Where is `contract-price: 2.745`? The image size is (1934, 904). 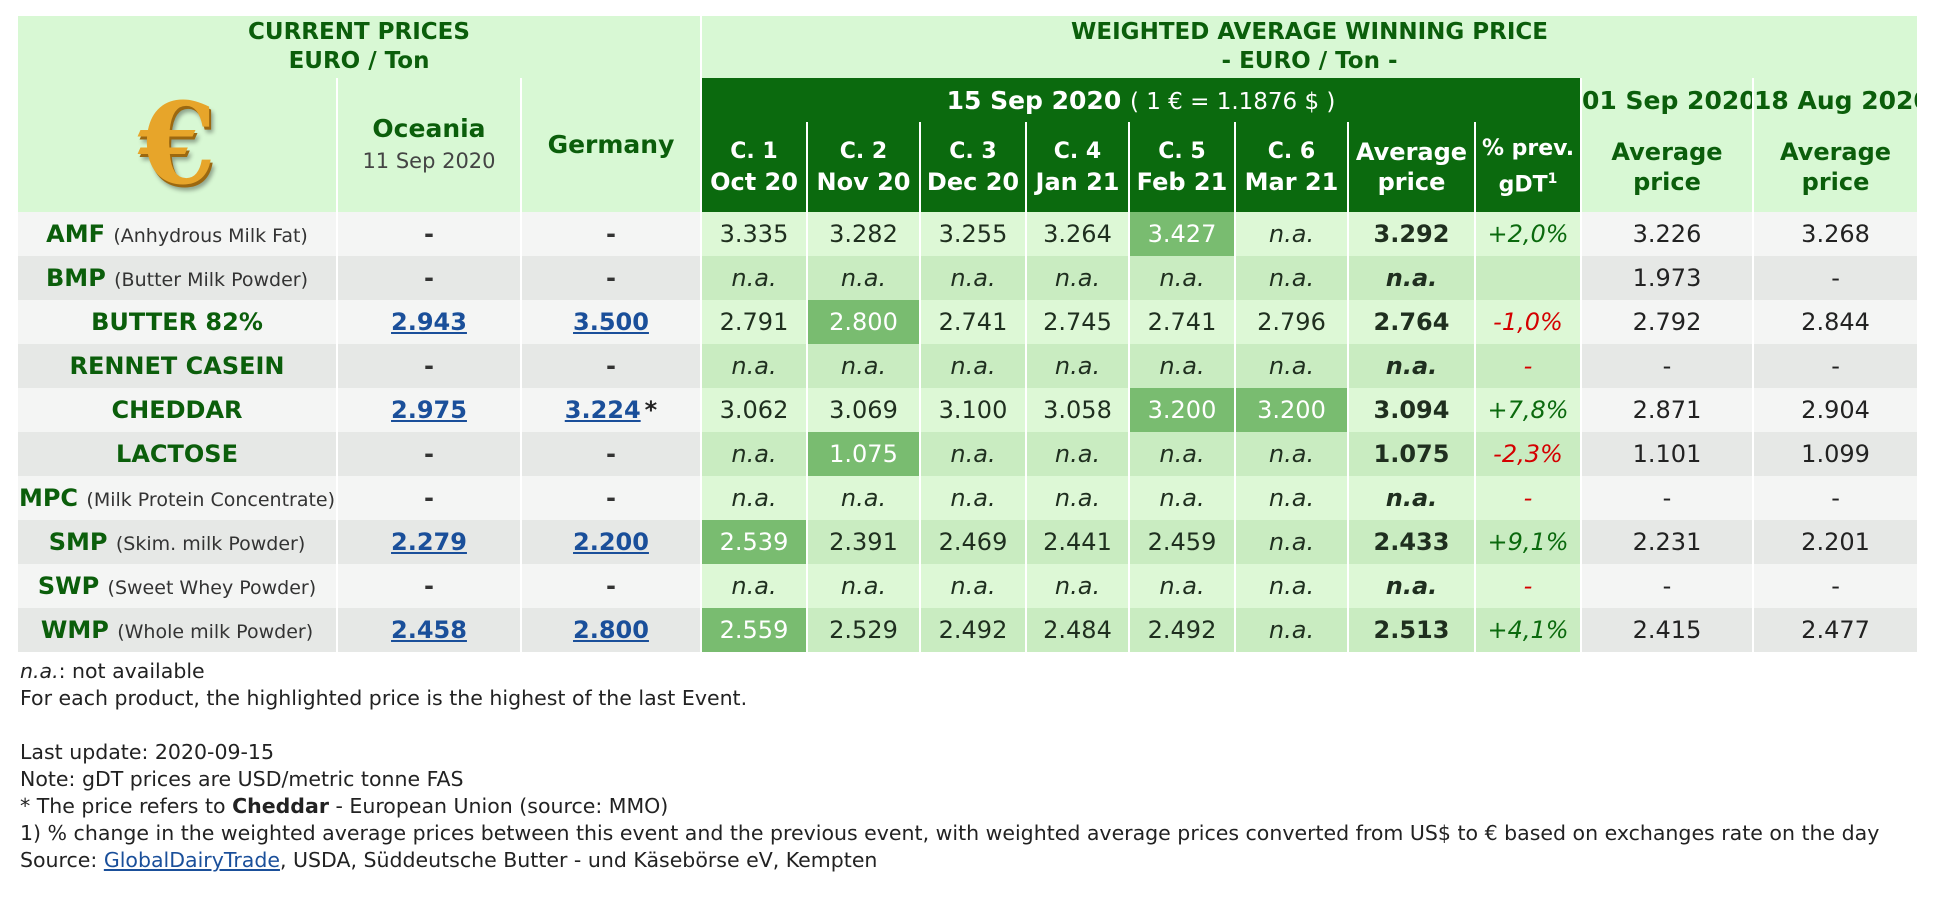
contract-price: 2.745 is located at coordinates (1077, 322).